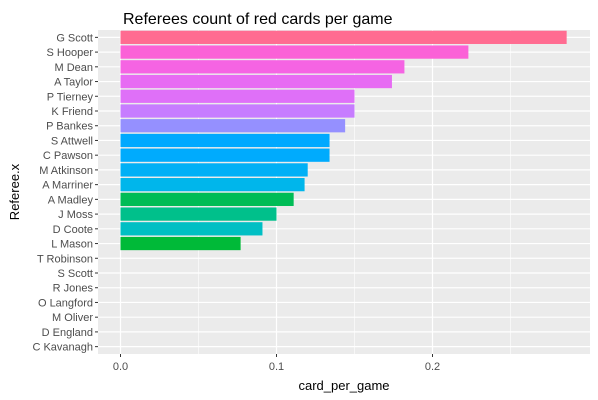 This screenshot has height=400, width=598. What do you see at coordinates (73, 83) in the screenshot?
I see `y-tick-label: A Taylor` at bounding box center [73, 83].